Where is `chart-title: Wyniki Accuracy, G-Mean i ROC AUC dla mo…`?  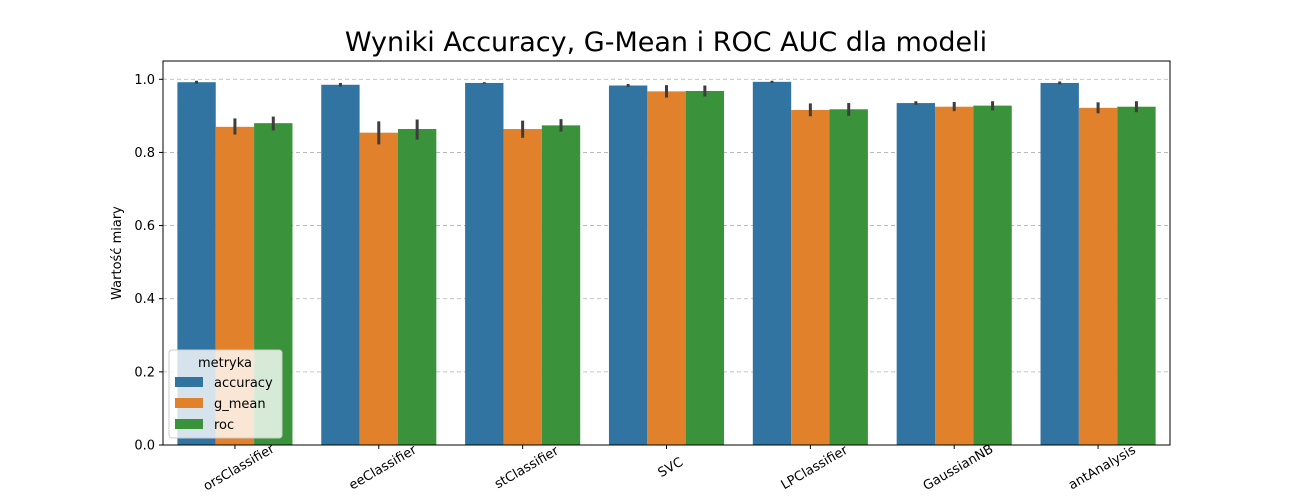 chart-title: Wyniki Accuracy, G-Mean i ROC AUC dla mo… is located at coordinates (666, 42).